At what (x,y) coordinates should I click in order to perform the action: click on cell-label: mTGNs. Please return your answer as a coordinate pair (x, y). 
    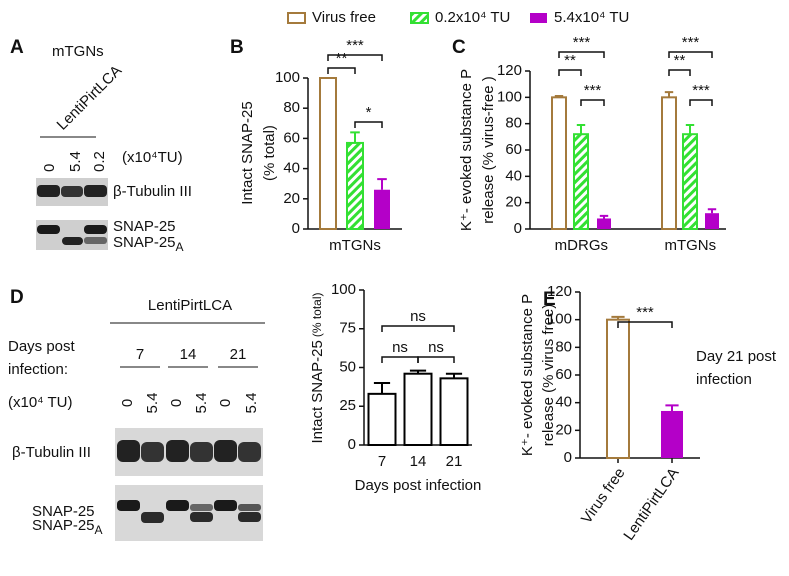
    Looking at the image, I should click on (78, 51).